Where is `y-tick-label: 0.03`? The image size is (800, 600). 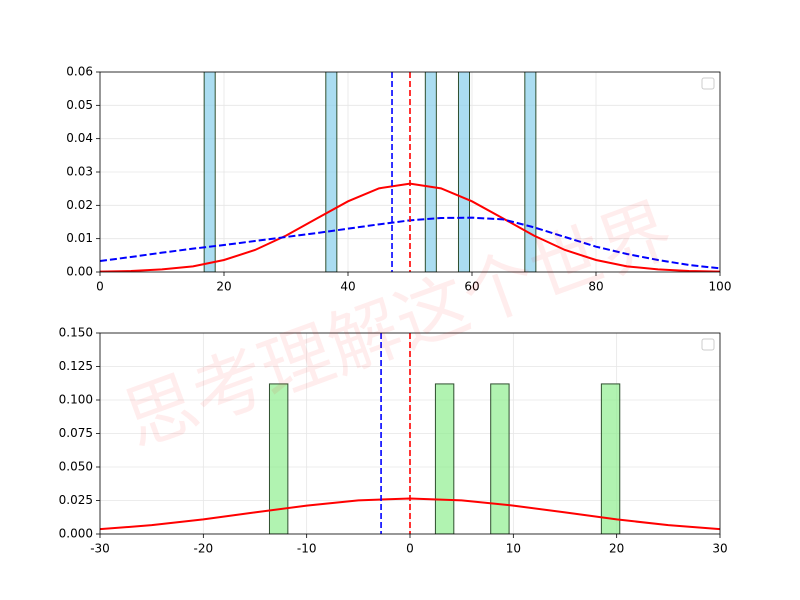
y-tick-label: 0.03 is located at coordinates (79, 172).